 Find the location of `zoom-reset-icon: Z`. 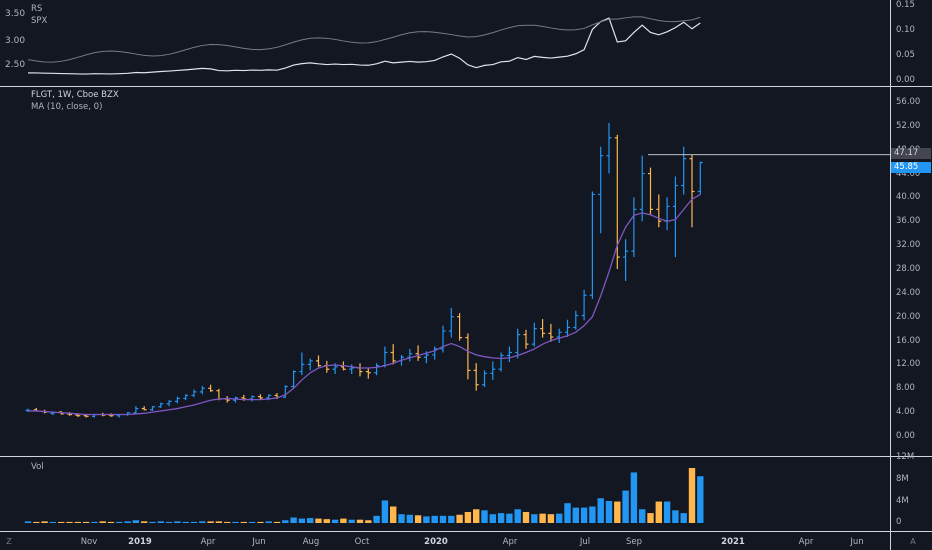

zoom-reset-icon: Z is located at coordinates (9, 541).